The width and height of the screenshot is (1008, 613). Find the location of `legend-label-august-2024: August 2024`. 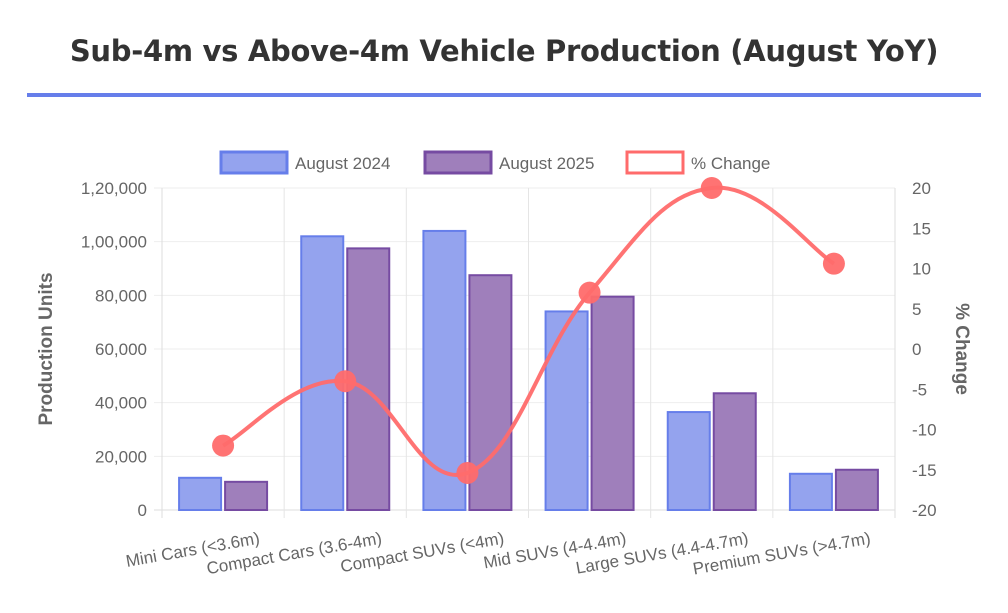

legend-label-august-2024: August 2024 is located at coordinates (342, 163).